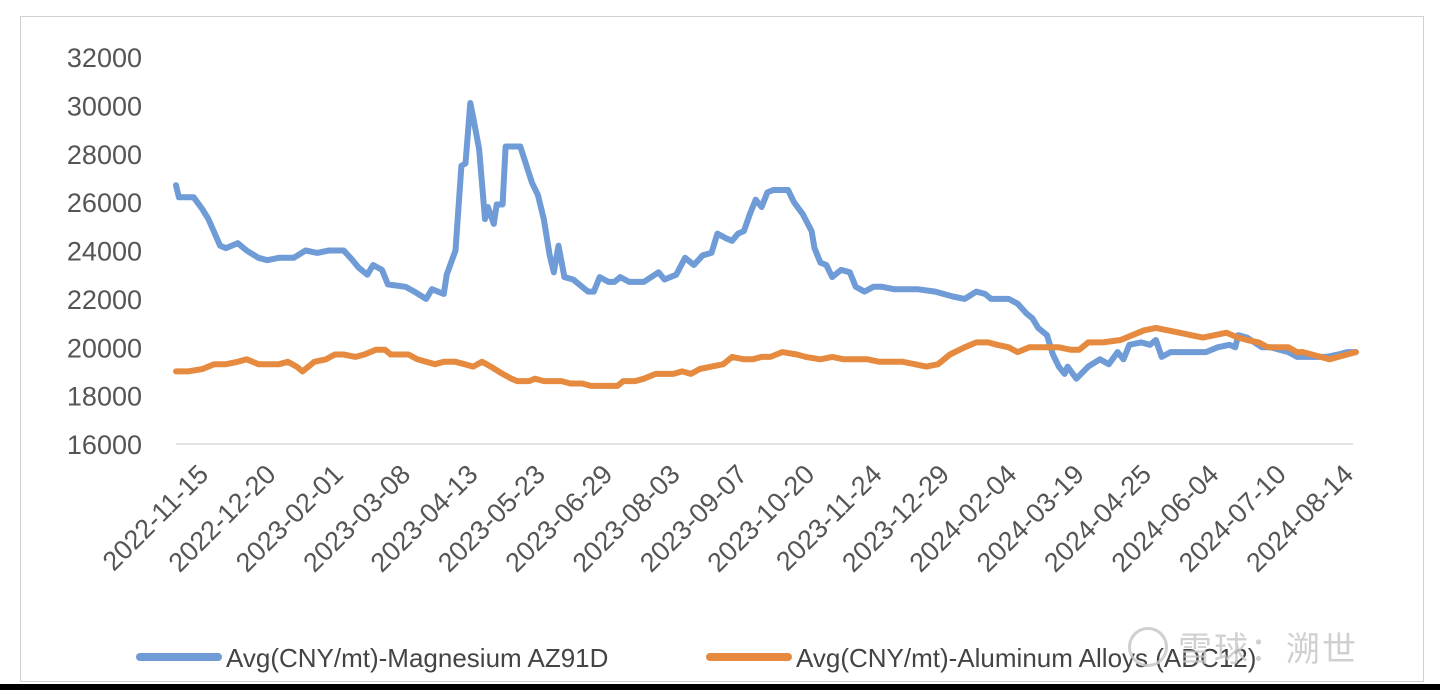 The image size is (1440, 694). Describe the element at coordinates (766, 356) in the screenshot. I see `series-line-aluminum` at that location.